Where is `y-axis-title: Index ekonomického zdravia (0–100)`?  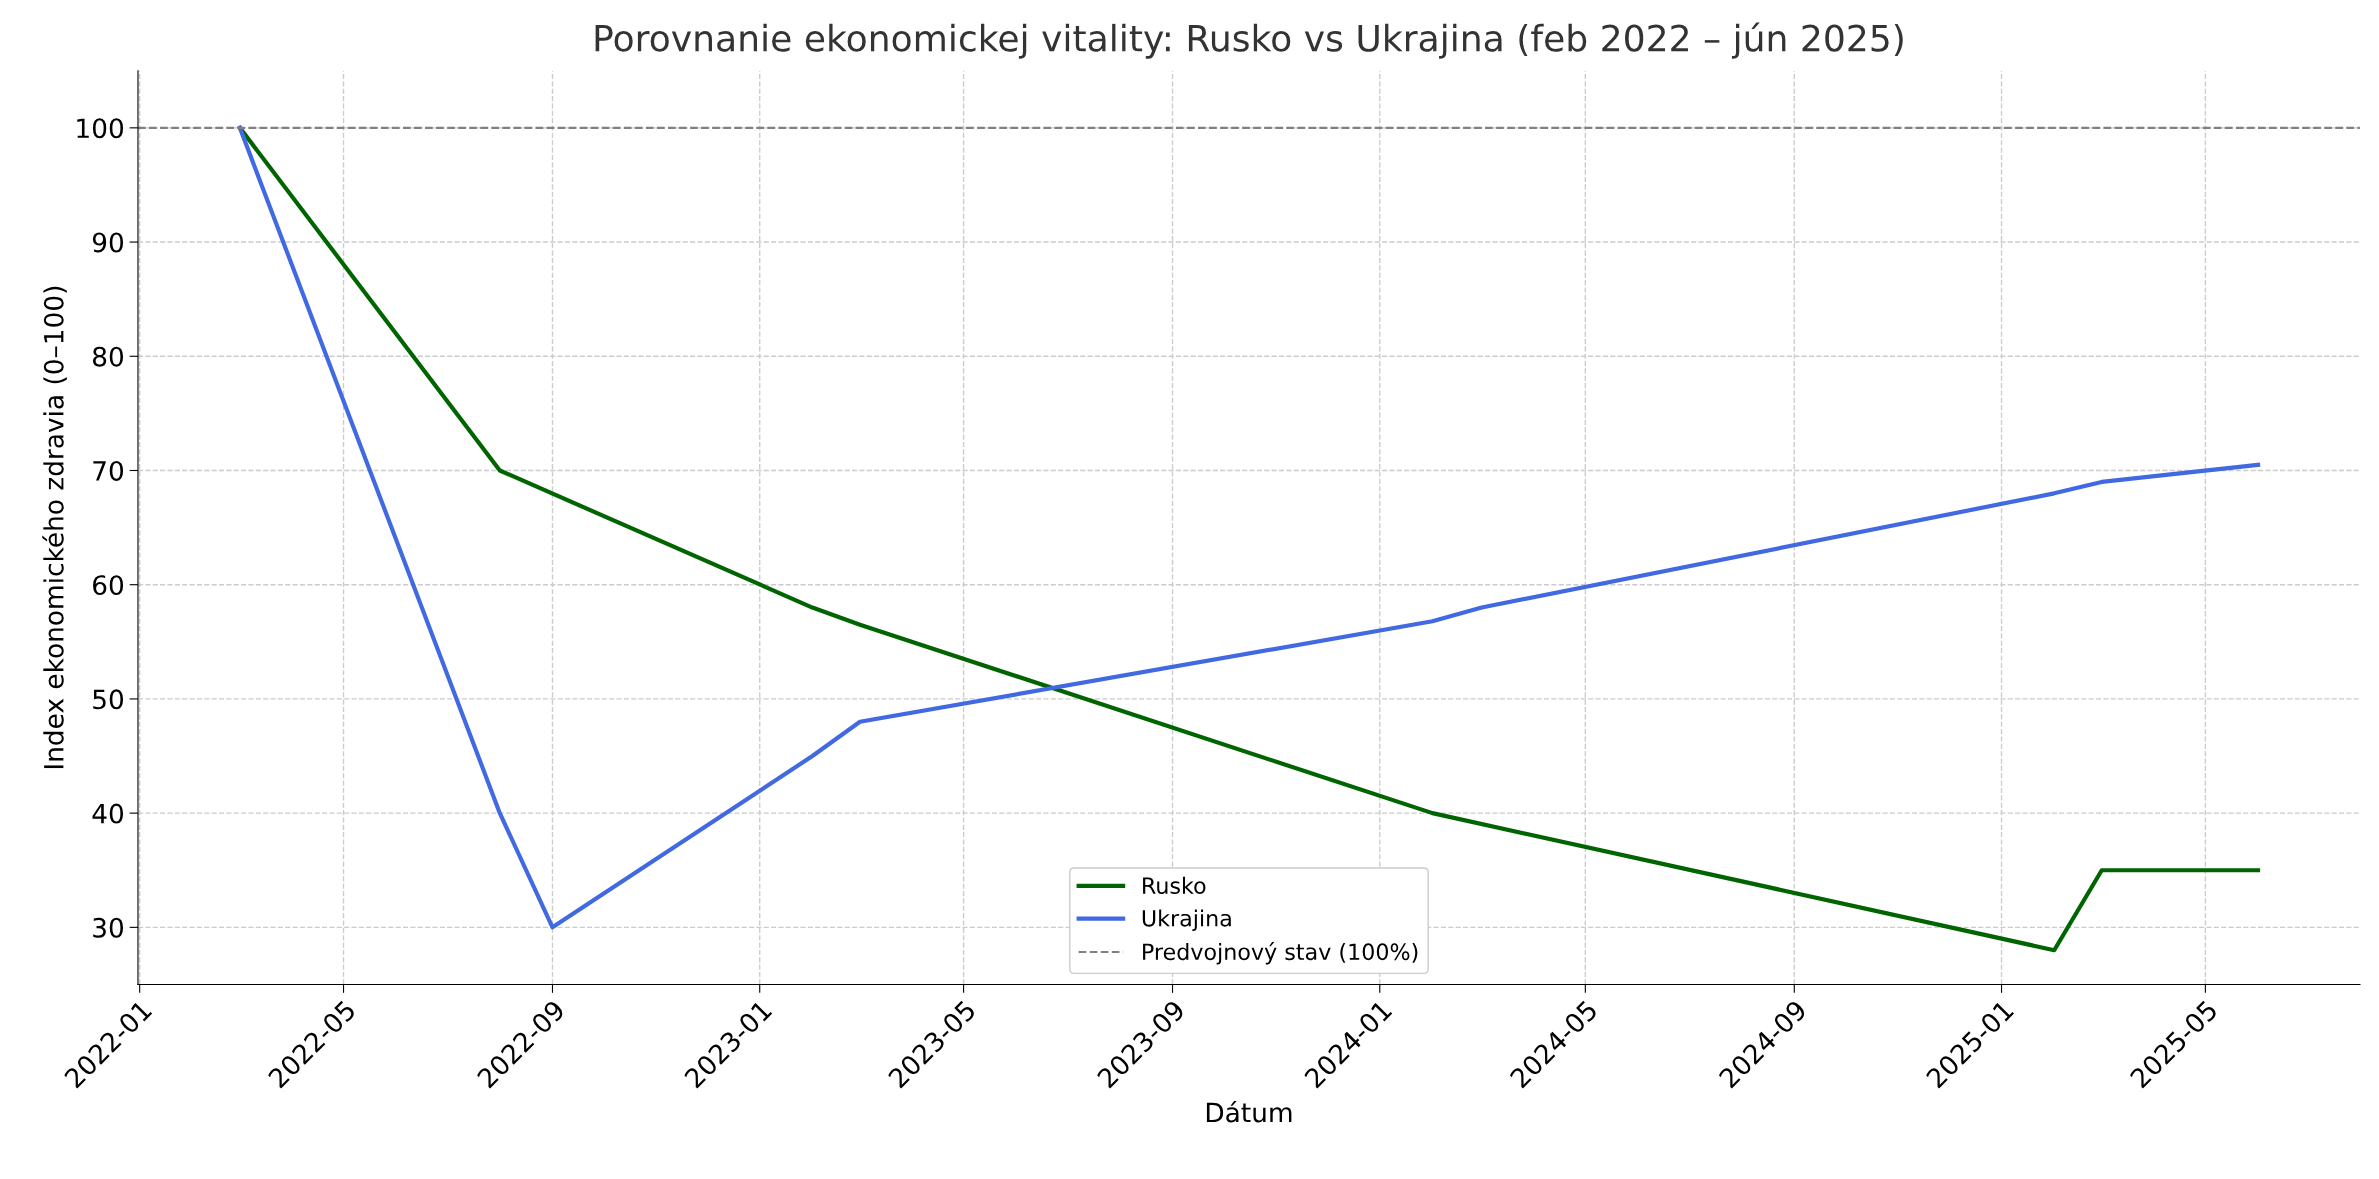 y-axis-title: Index ekonomického zdravia (0–100) is located at coordinates (54, 527).